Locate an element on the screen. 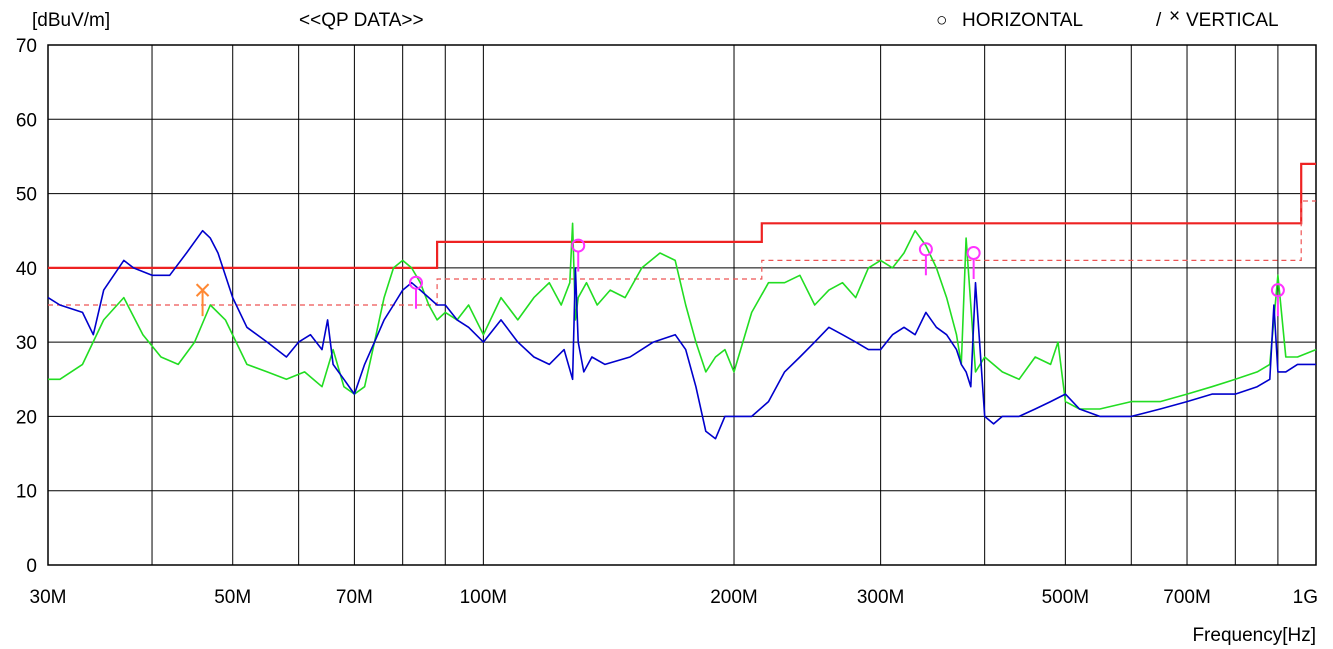 The width and height of the screenshot is (1333, 649). y-tick-label: 60 is located at coordinates (26, 120).